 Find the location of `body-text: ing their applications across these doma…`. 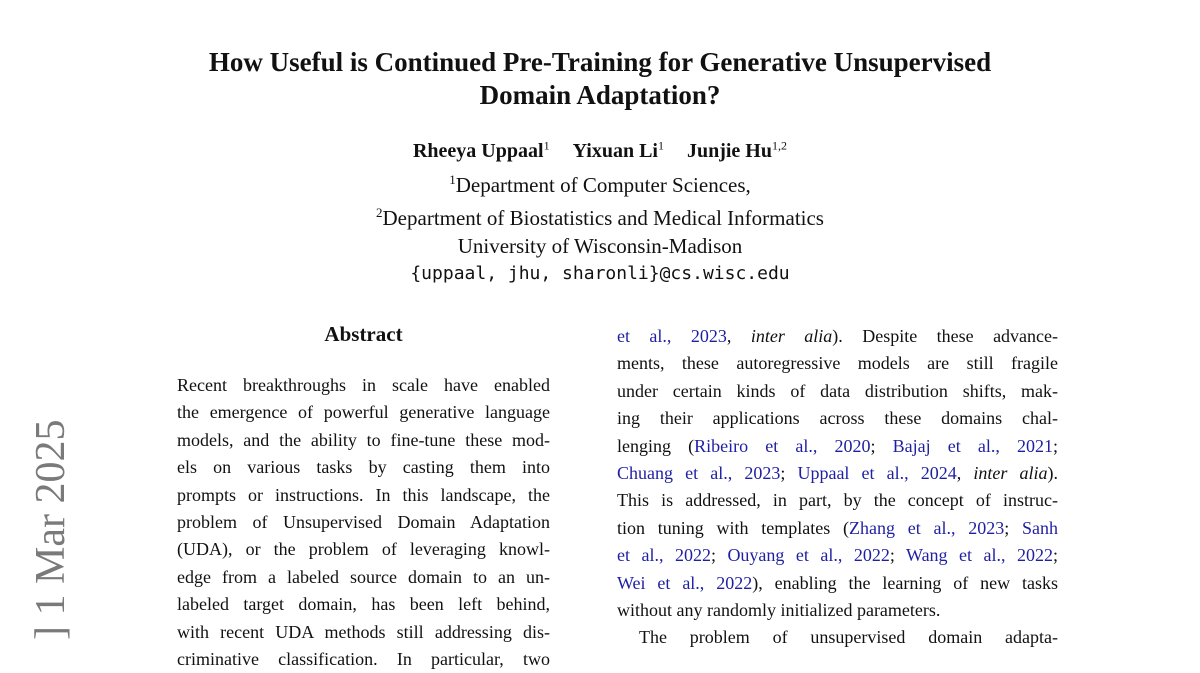

body-text: ing their applications across these doma… is located at coordinates (837, 418).